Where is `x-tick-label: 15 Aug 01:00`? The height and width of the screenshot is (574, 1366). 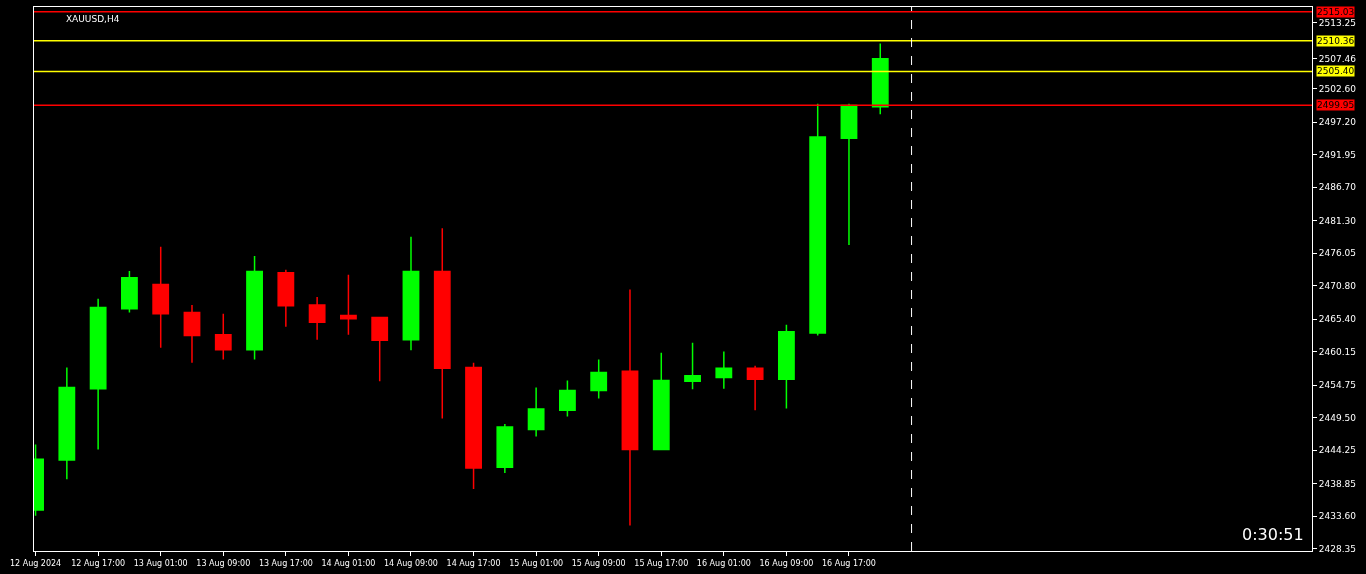 x-tick-label: 15 Aug 01:00 is located at coordinates (536, 563).